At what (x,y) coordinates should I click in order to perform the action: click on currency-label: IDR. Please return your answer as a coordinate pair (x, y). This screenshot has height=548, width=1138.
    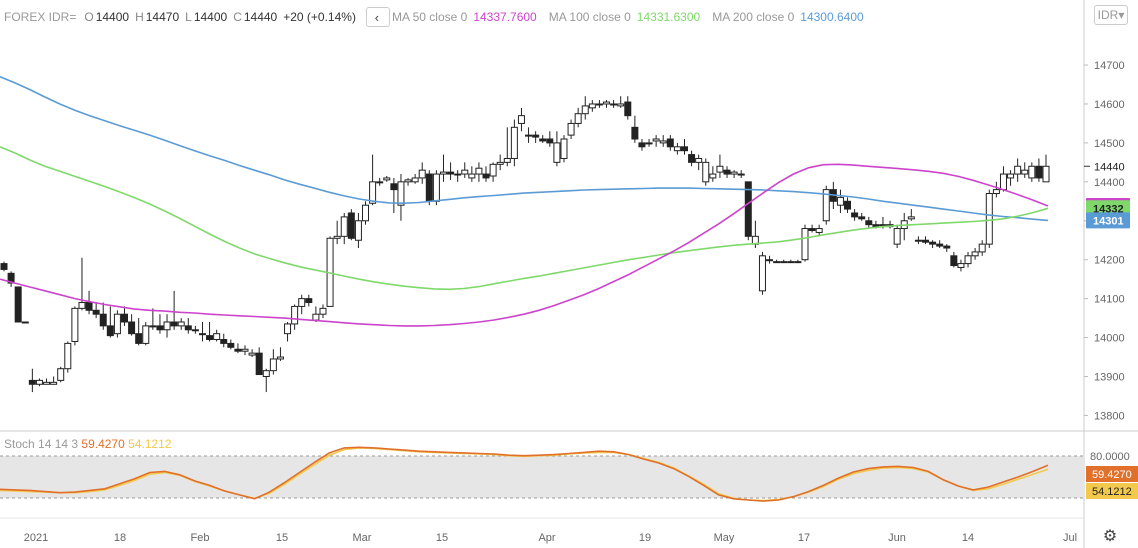
    Looking at the image, I should click on (1108, 15).